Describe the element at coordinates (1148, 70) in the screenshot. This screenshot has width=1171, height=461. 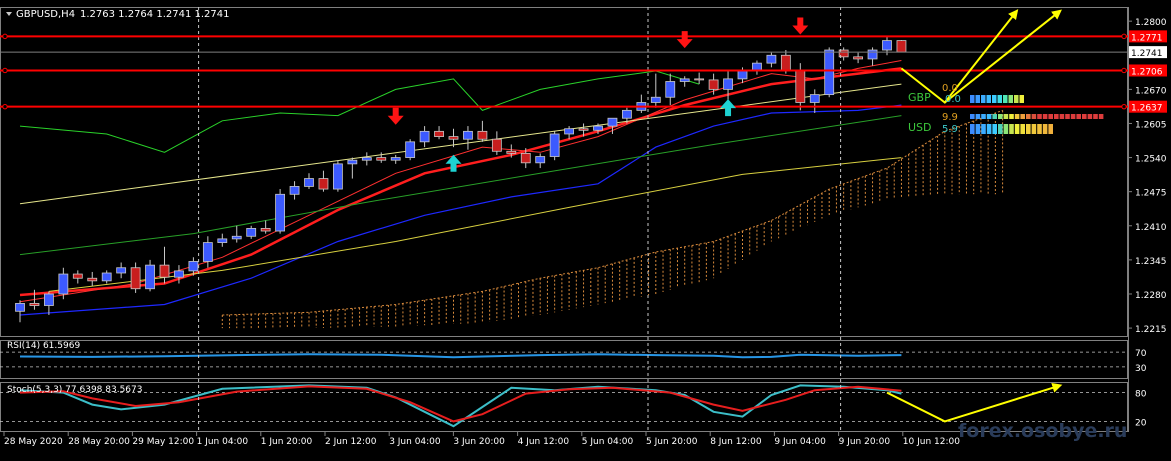
I see `level-price-box` at that location.